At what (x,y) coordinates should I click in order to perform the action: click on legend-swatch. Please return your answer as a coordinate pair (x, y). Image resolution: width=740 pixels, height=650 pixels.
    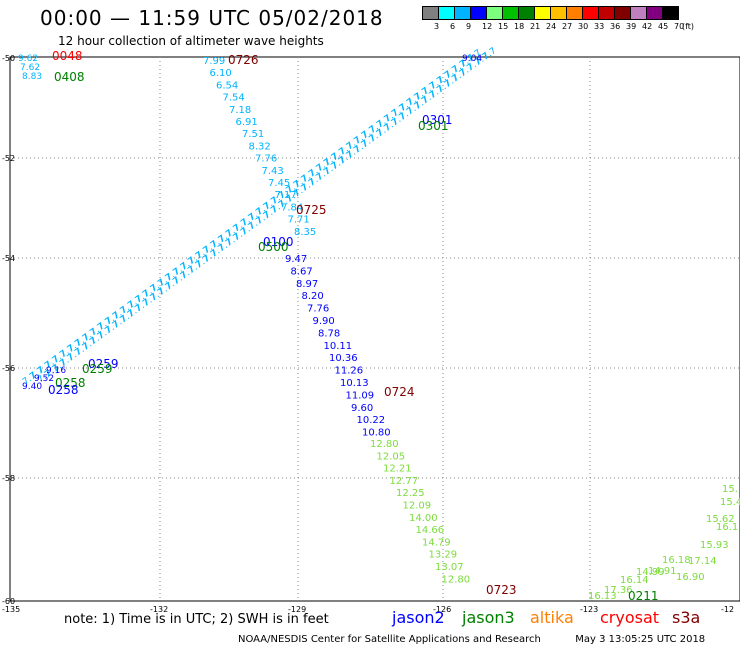
    Looking at the image, I should click on (670, 13).